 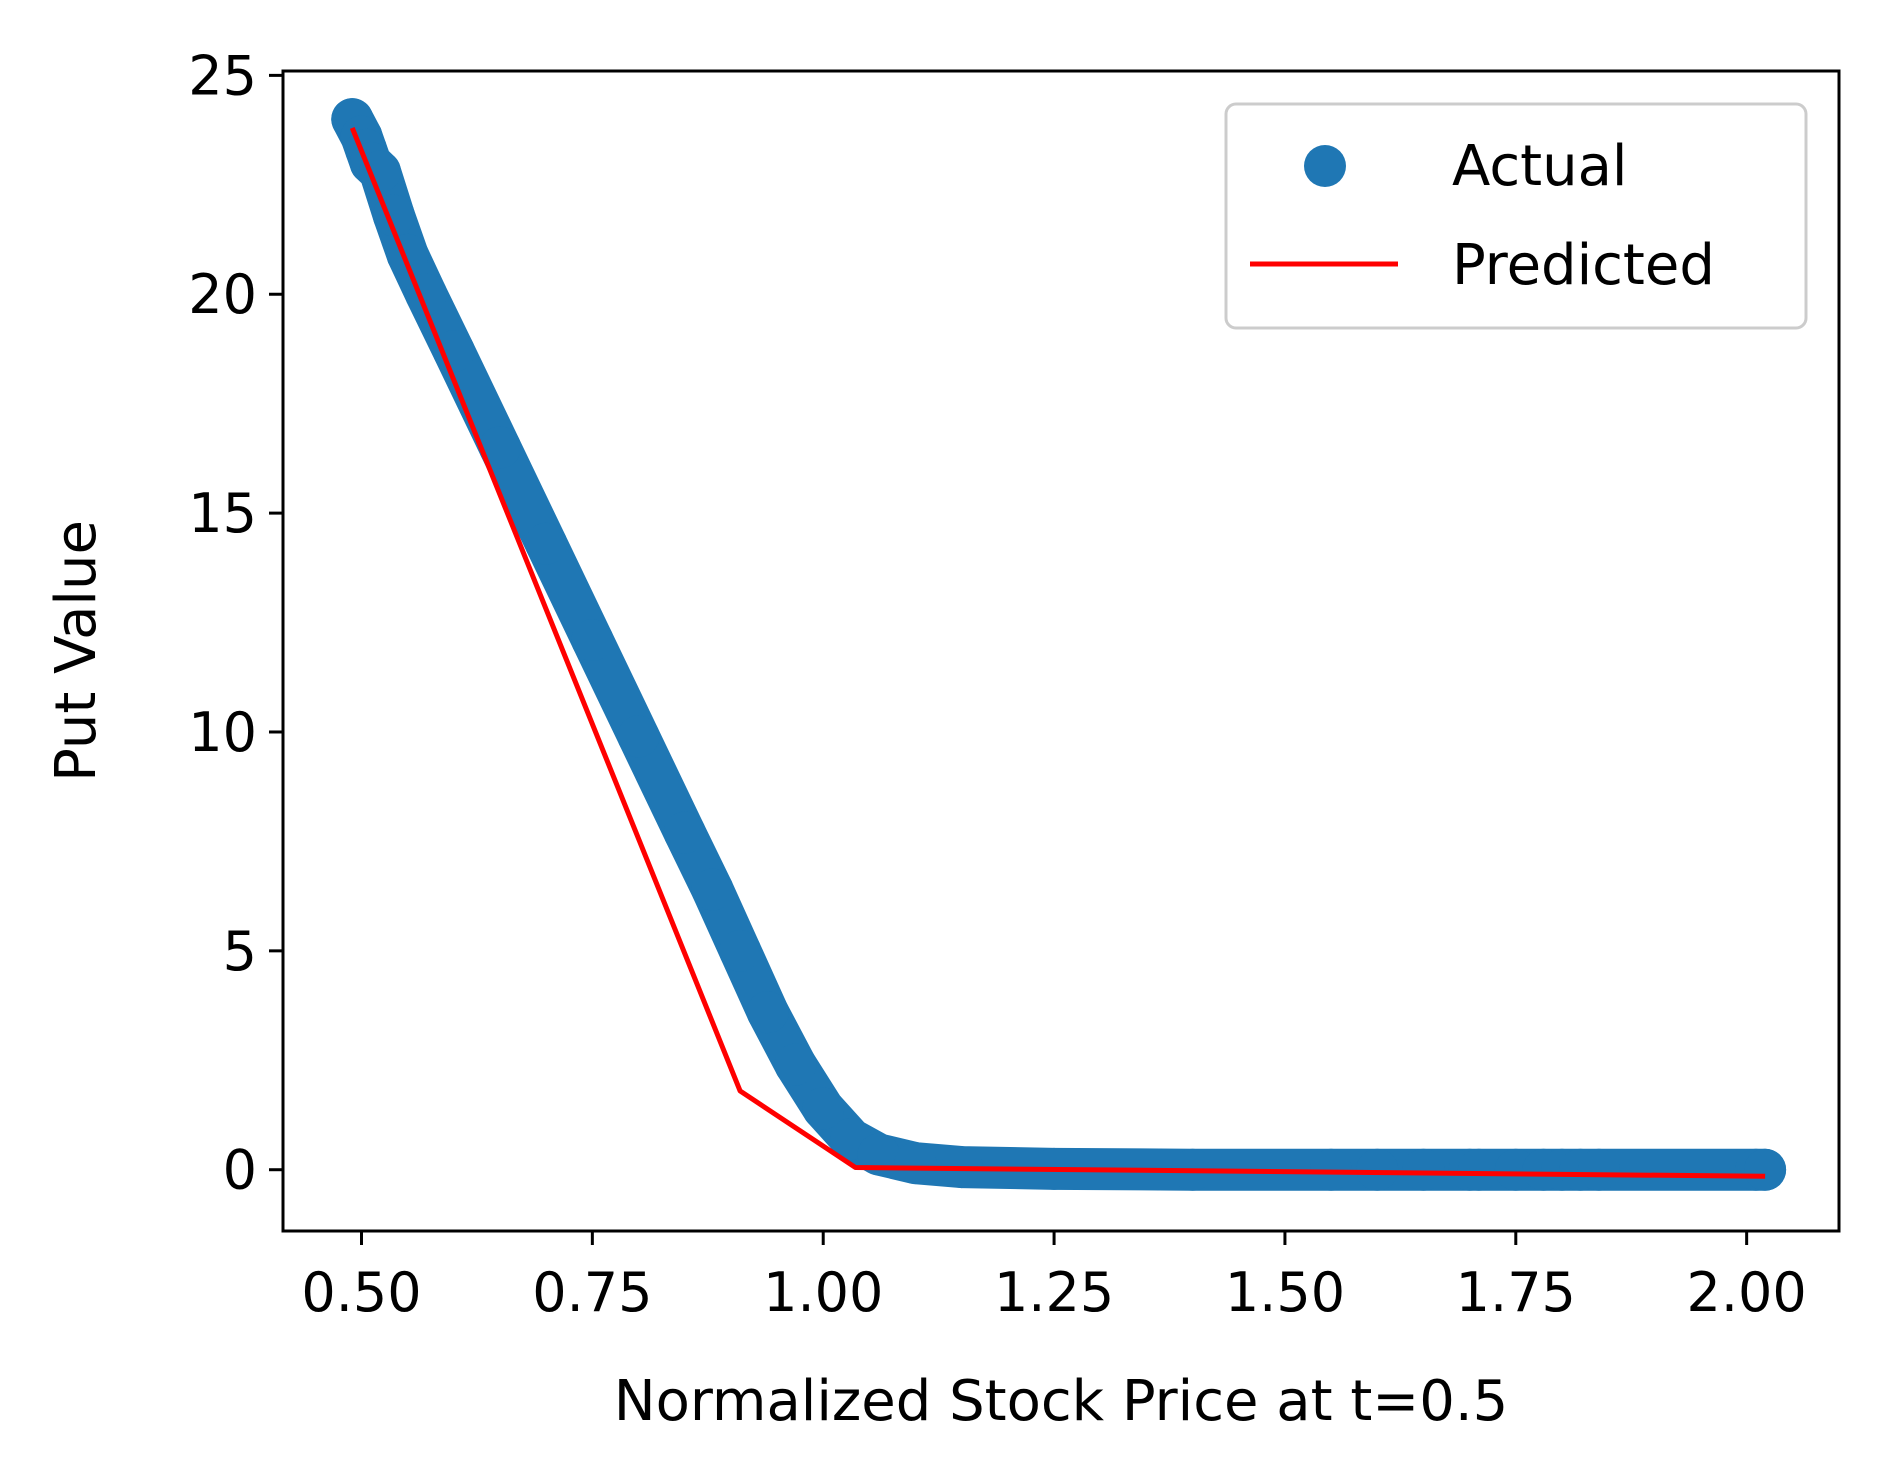 I want to click on y-tick-label-3: 15, so click(x=222, y=513).